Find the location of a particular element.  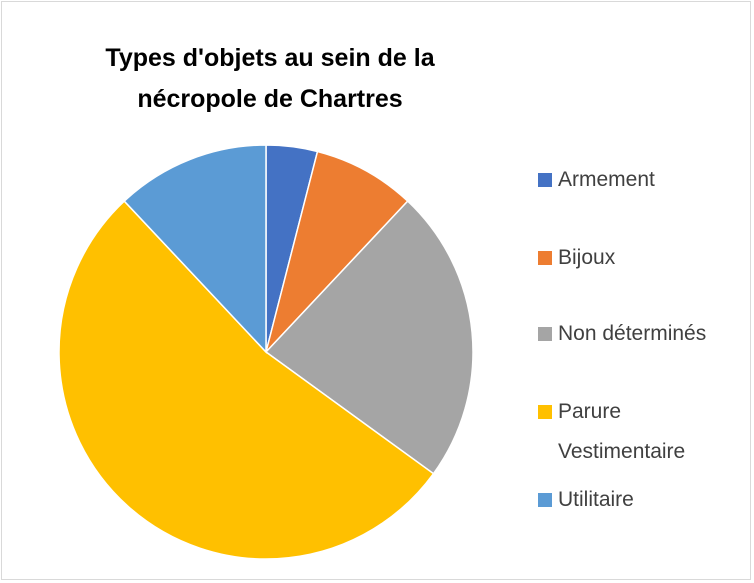

legend-item: Armement is located at coordinates (638, 180).